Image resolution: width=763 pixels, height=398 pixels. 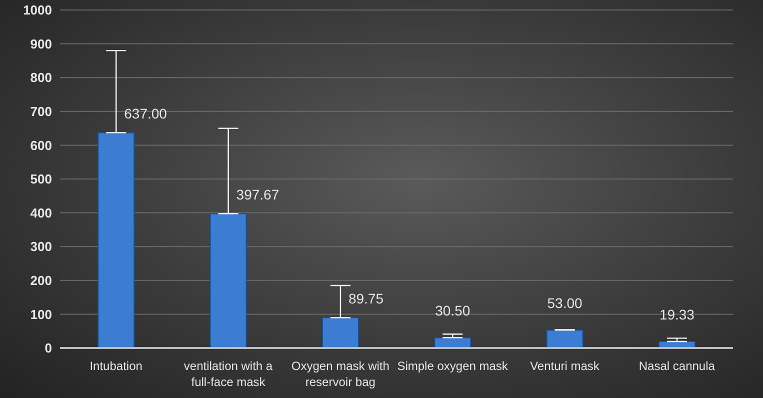 What do you see at coordinates (565, 366) in the screenshot?
I see `x-tick-label: Venturi mask` at bounding box center [565, 366].